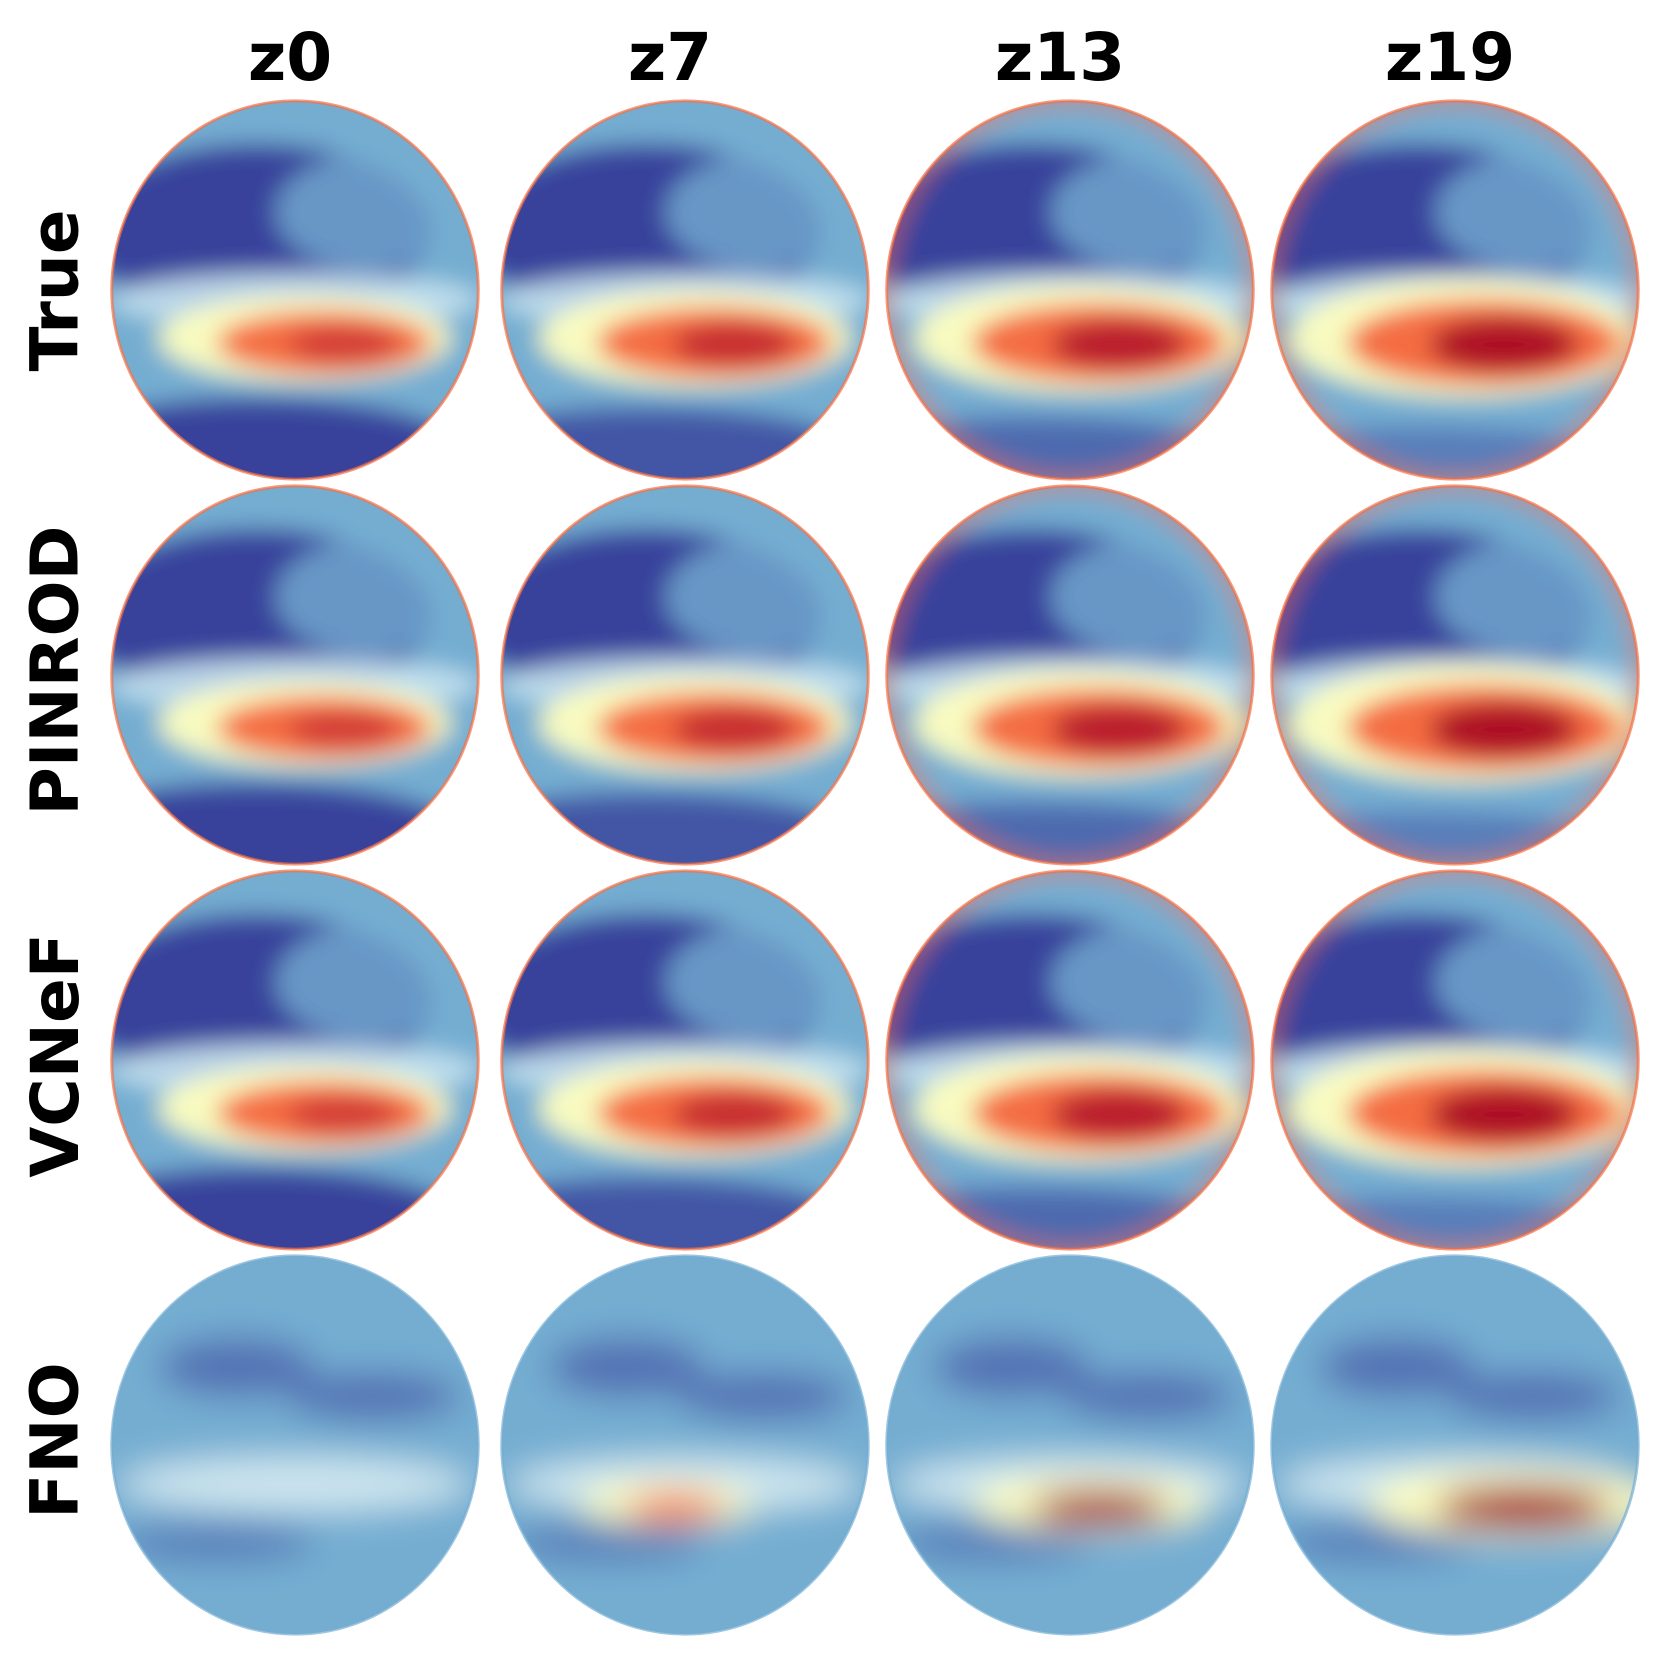 The image size is (1660, 1658). Describe the element at coordinates (685, 1060) in the screenshot. I see `heatmap-vcnef-z7` at that location.